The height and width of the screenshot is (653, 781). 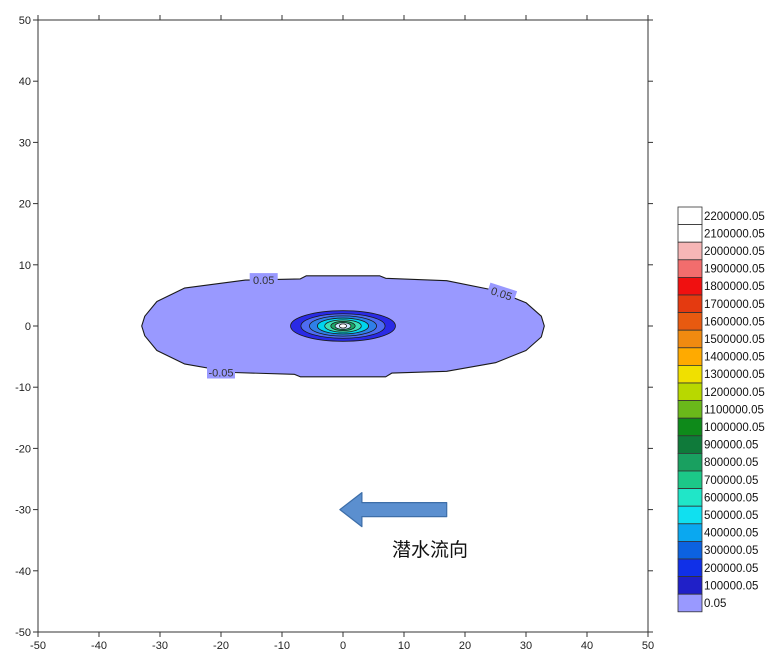 I want to click on contour-label: 0.05, so click(x=263, y=281).